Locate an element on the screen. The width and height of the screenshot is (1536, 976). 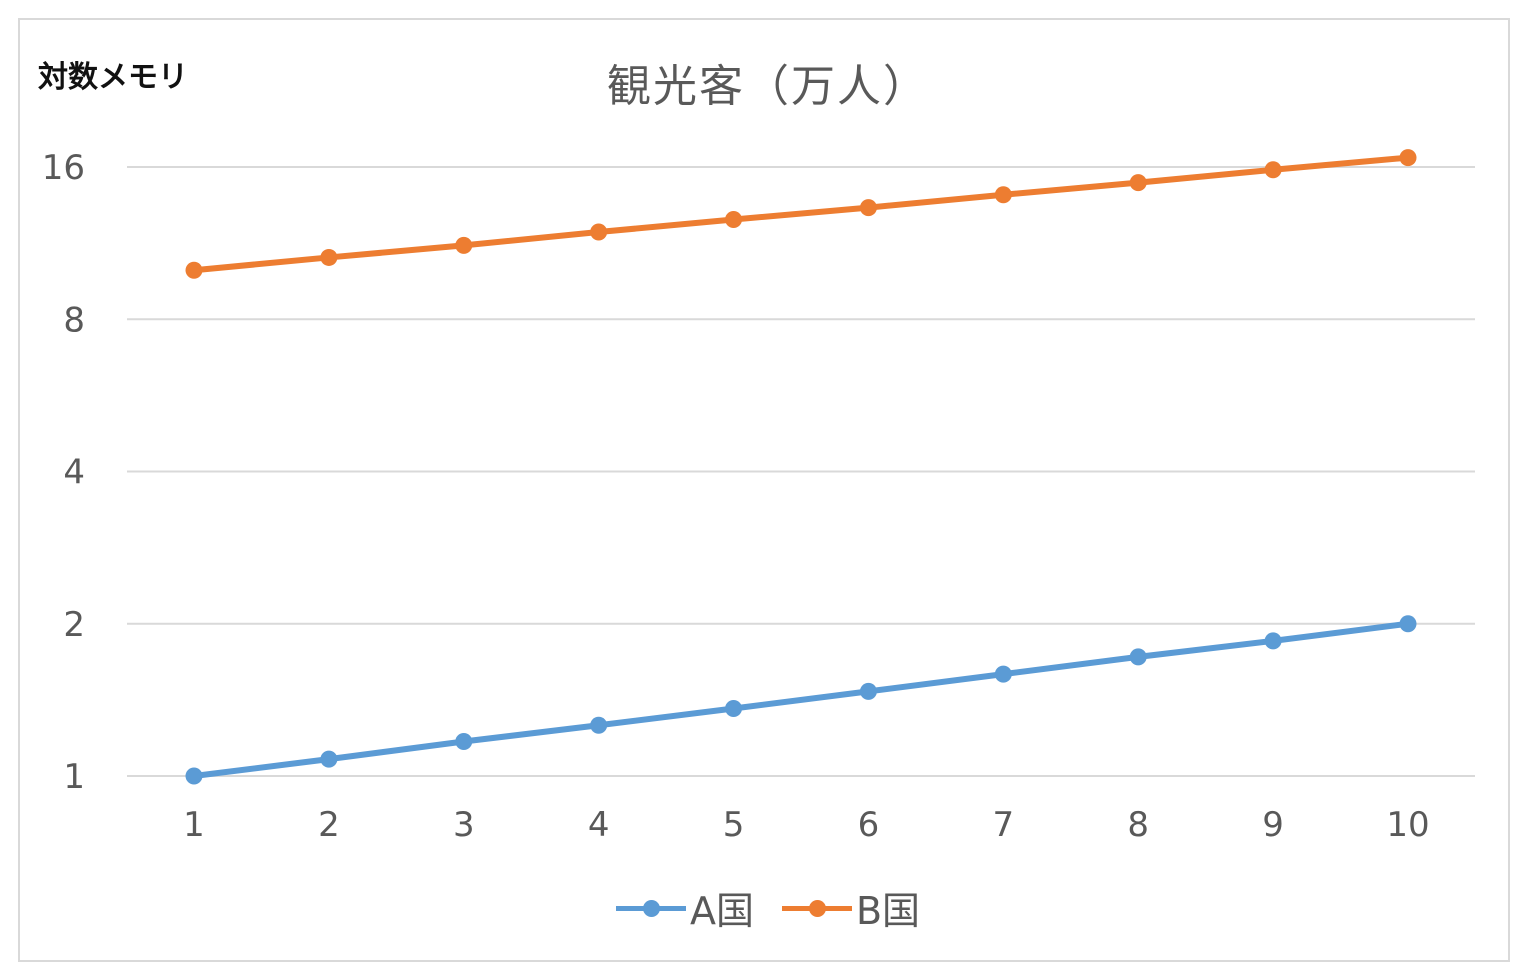
x-tick-label-5: 5 is located at coordinates (734, 825).